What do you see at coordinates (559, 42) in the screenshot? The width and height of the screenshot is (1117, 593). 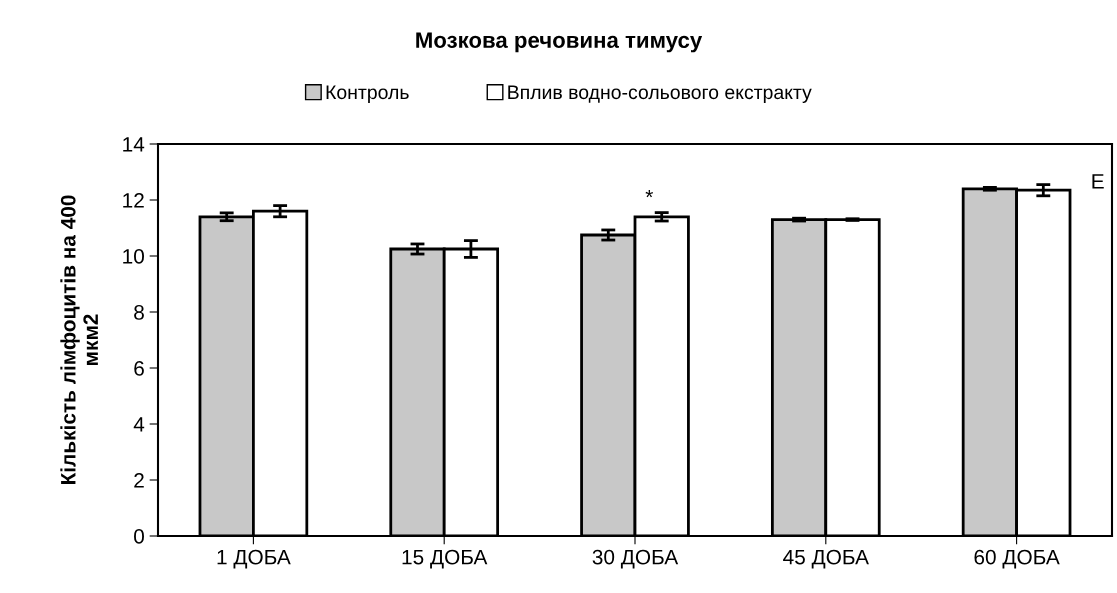 I see `chart-title: Мозкова речовина тимусу` at bounding box center [559, 42].